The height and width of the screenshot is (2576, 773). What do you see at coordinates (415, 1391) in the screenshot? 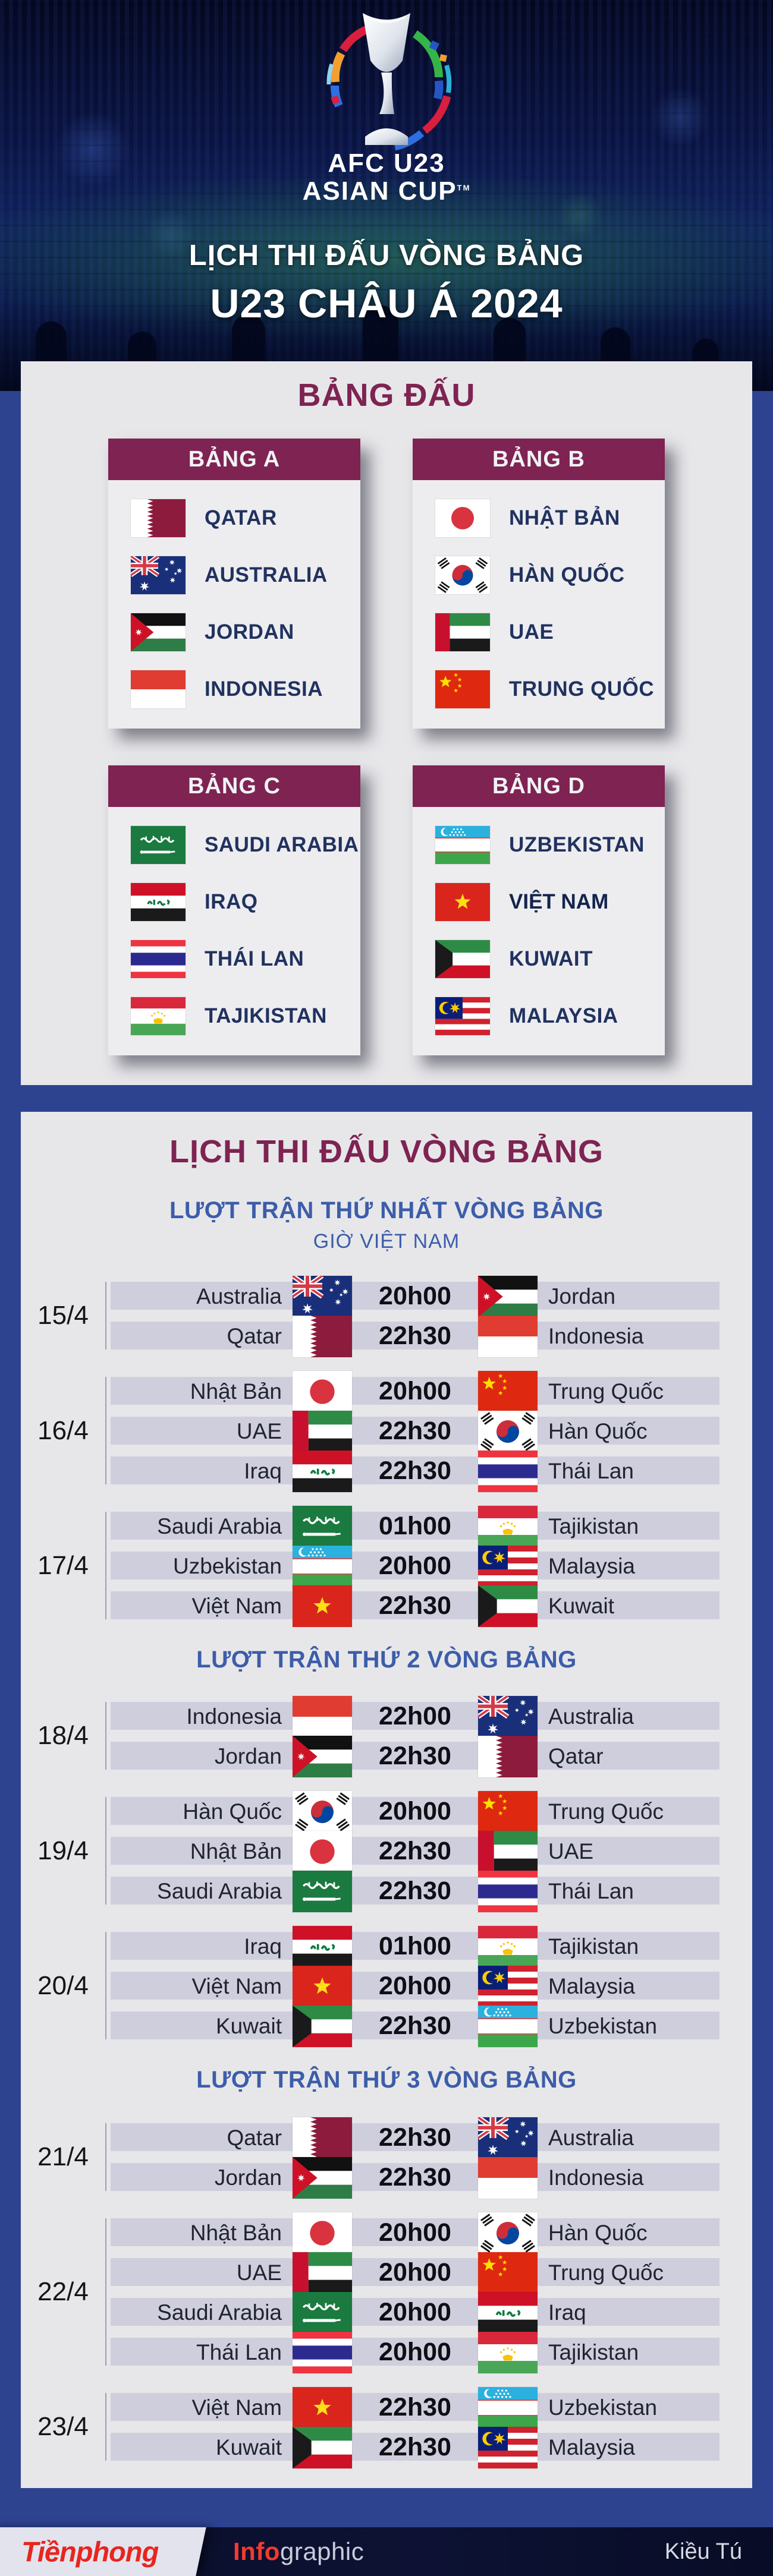
I see `match-row: Nhật Bản 20h00 Trung Quốc` at bounding box center [415, 1391].